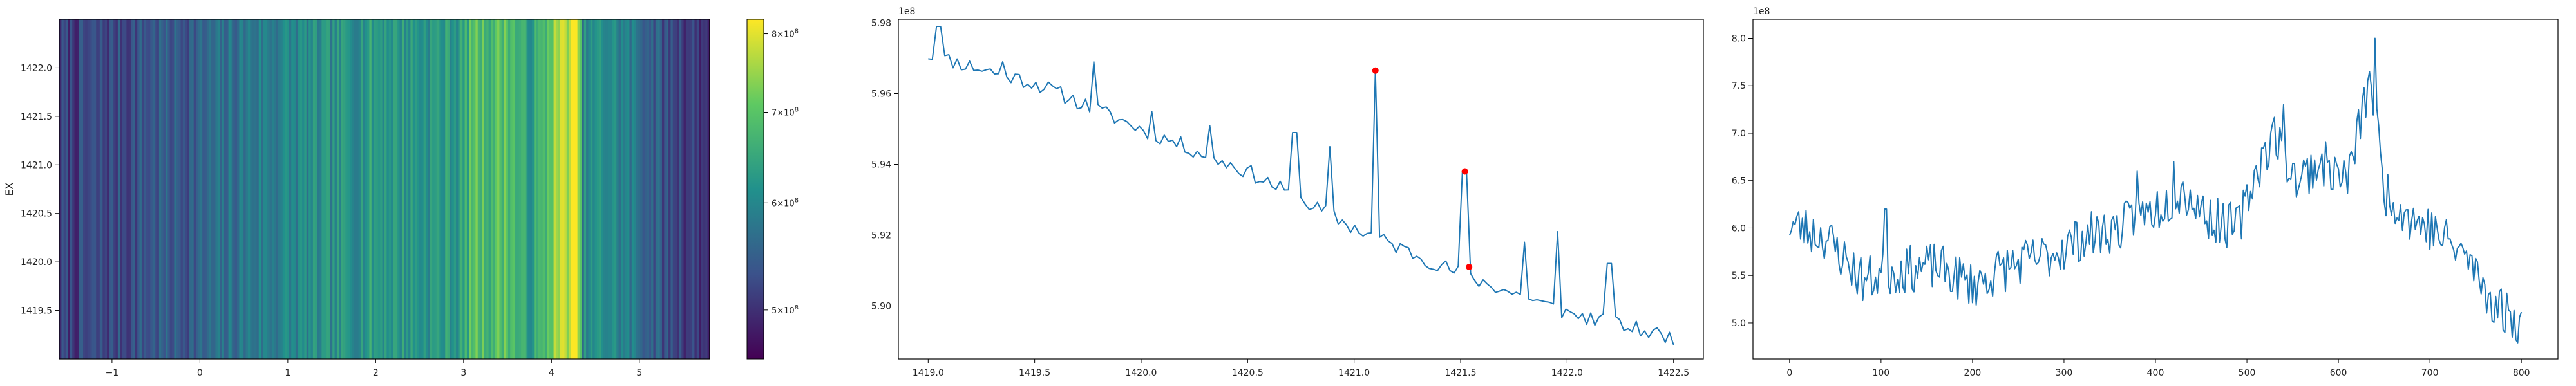  I want to click on heatmap-x-ticks: −1 0 1 2 3 4 5, so click(374, 368).